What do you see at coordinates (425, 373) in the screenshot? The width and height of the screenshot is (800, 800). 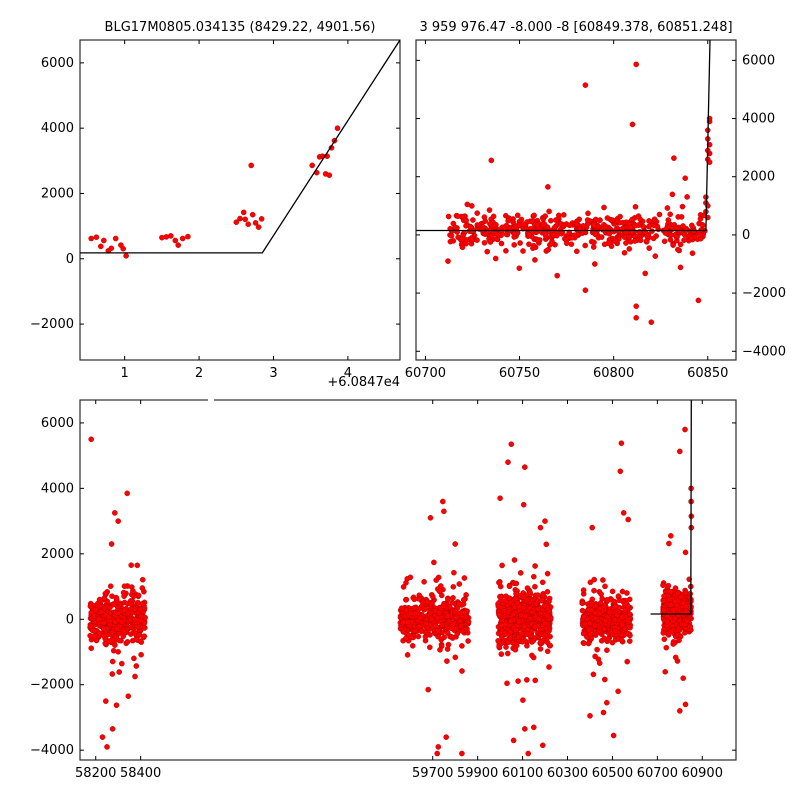 I see `panel-2-xtick-label-0: 60700` at bounding box center [425, 373].